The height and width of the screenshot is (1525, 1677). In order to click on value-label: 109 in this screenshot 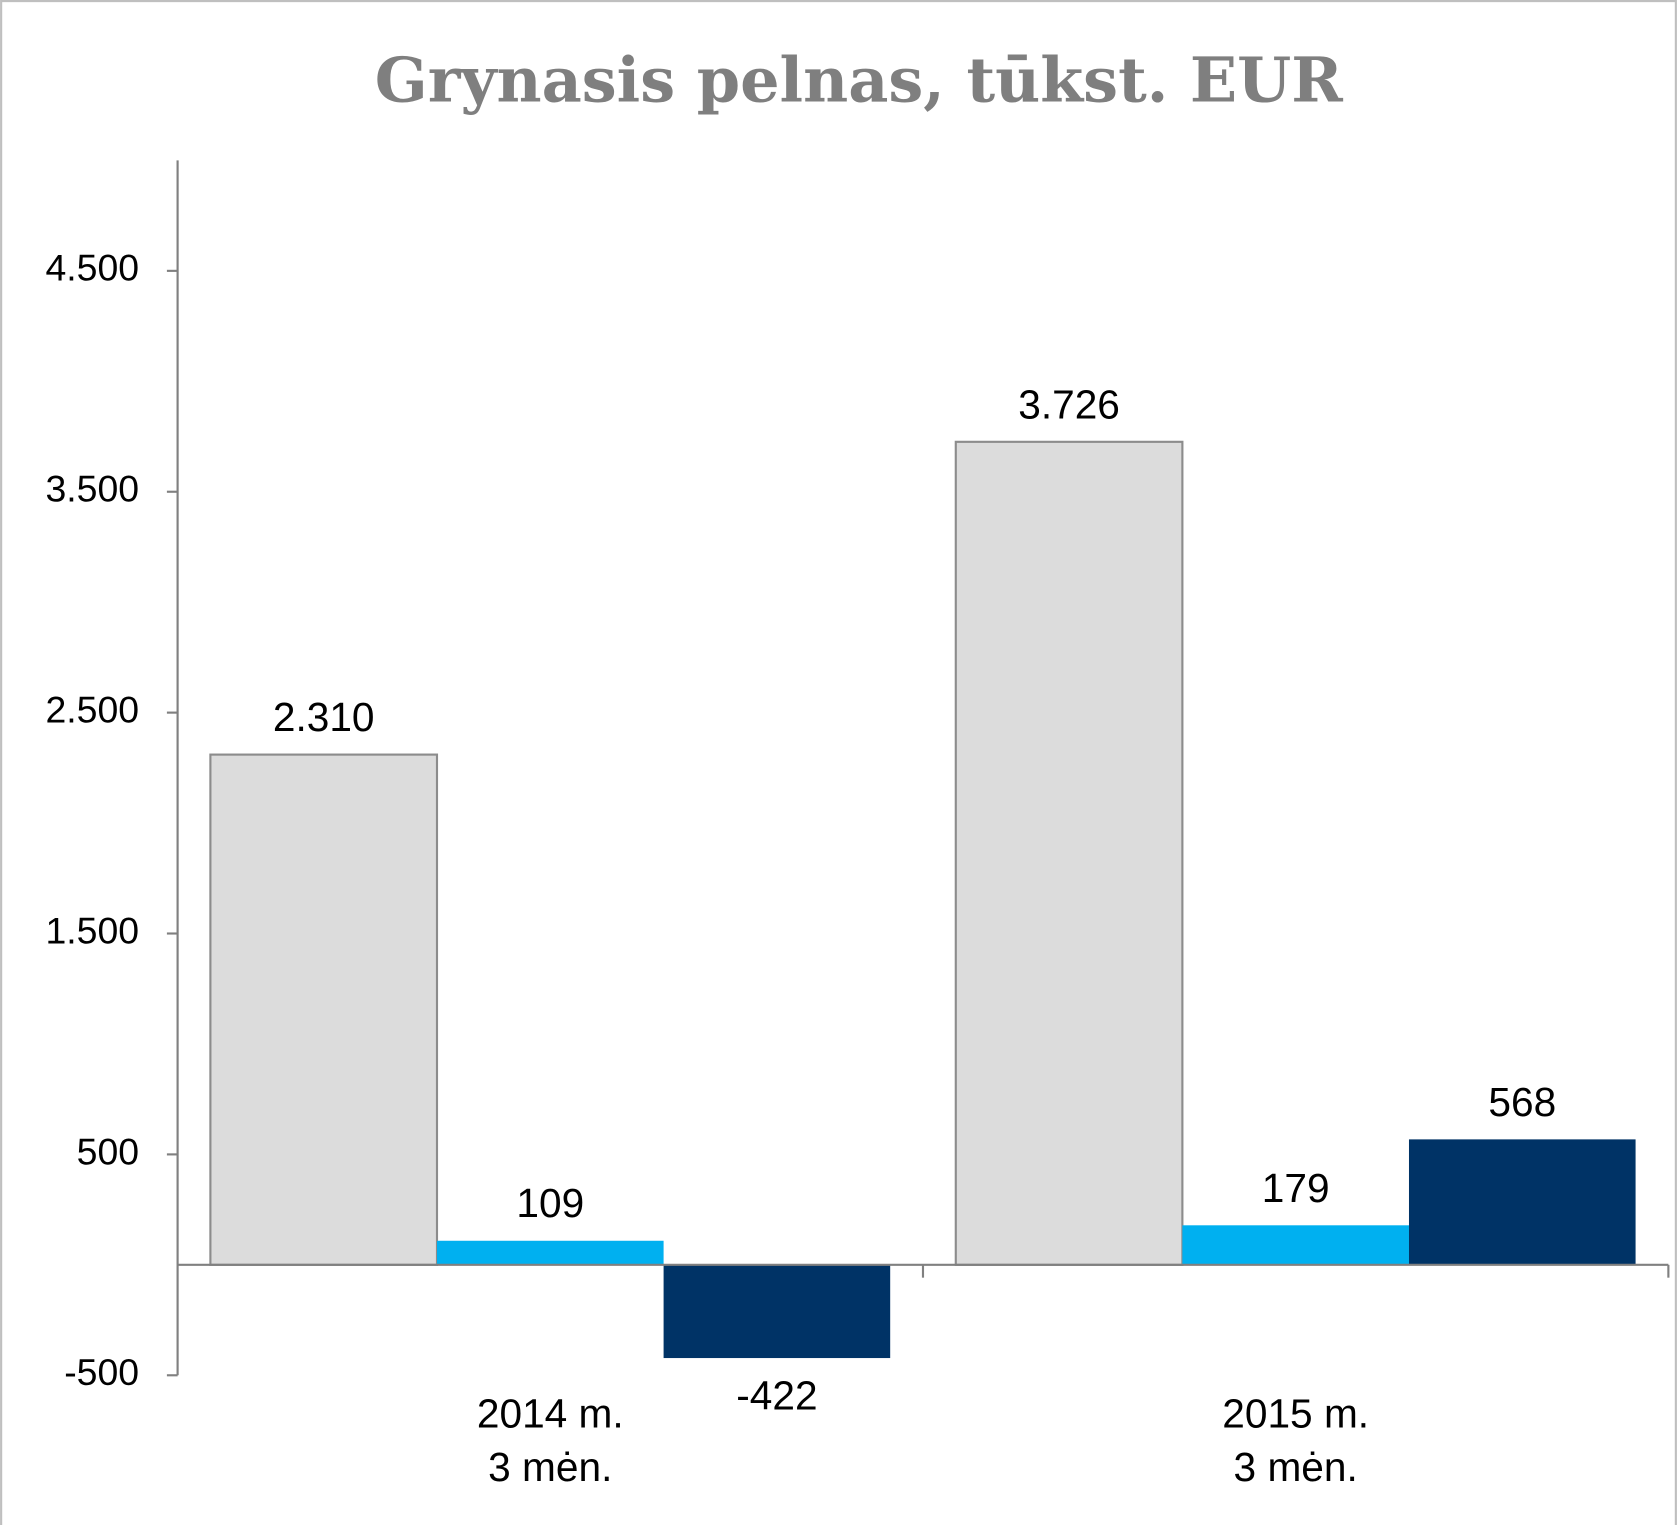, I will do `click(550, 1203)`.